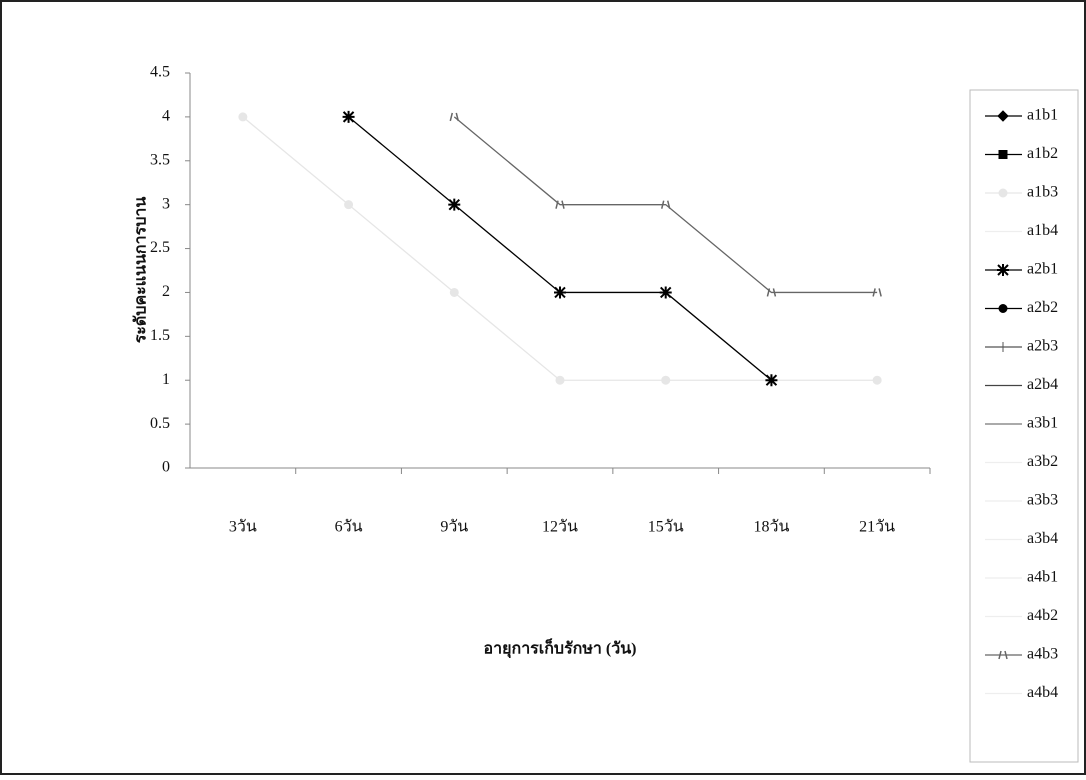 Image resolution: width=1086 pixels, height=780 pixels. What do you see at coordinates (1042, 307) in the screenshot?
I see `legend-label: a2b2` at bounding box center [1042, 307].